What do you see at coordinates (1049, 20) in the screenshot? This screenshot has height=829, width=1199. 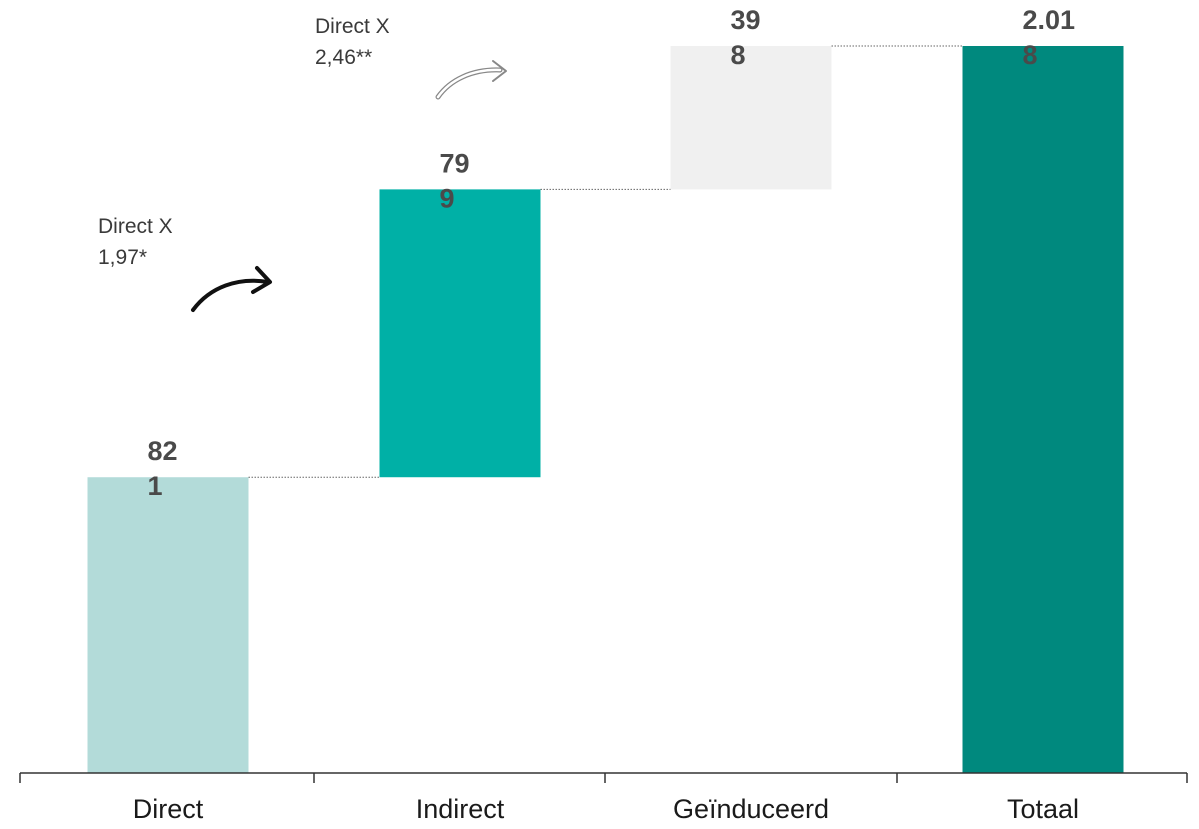 I see `value-label-4-line-1: 2.01` at bounding box center [1049, 20].